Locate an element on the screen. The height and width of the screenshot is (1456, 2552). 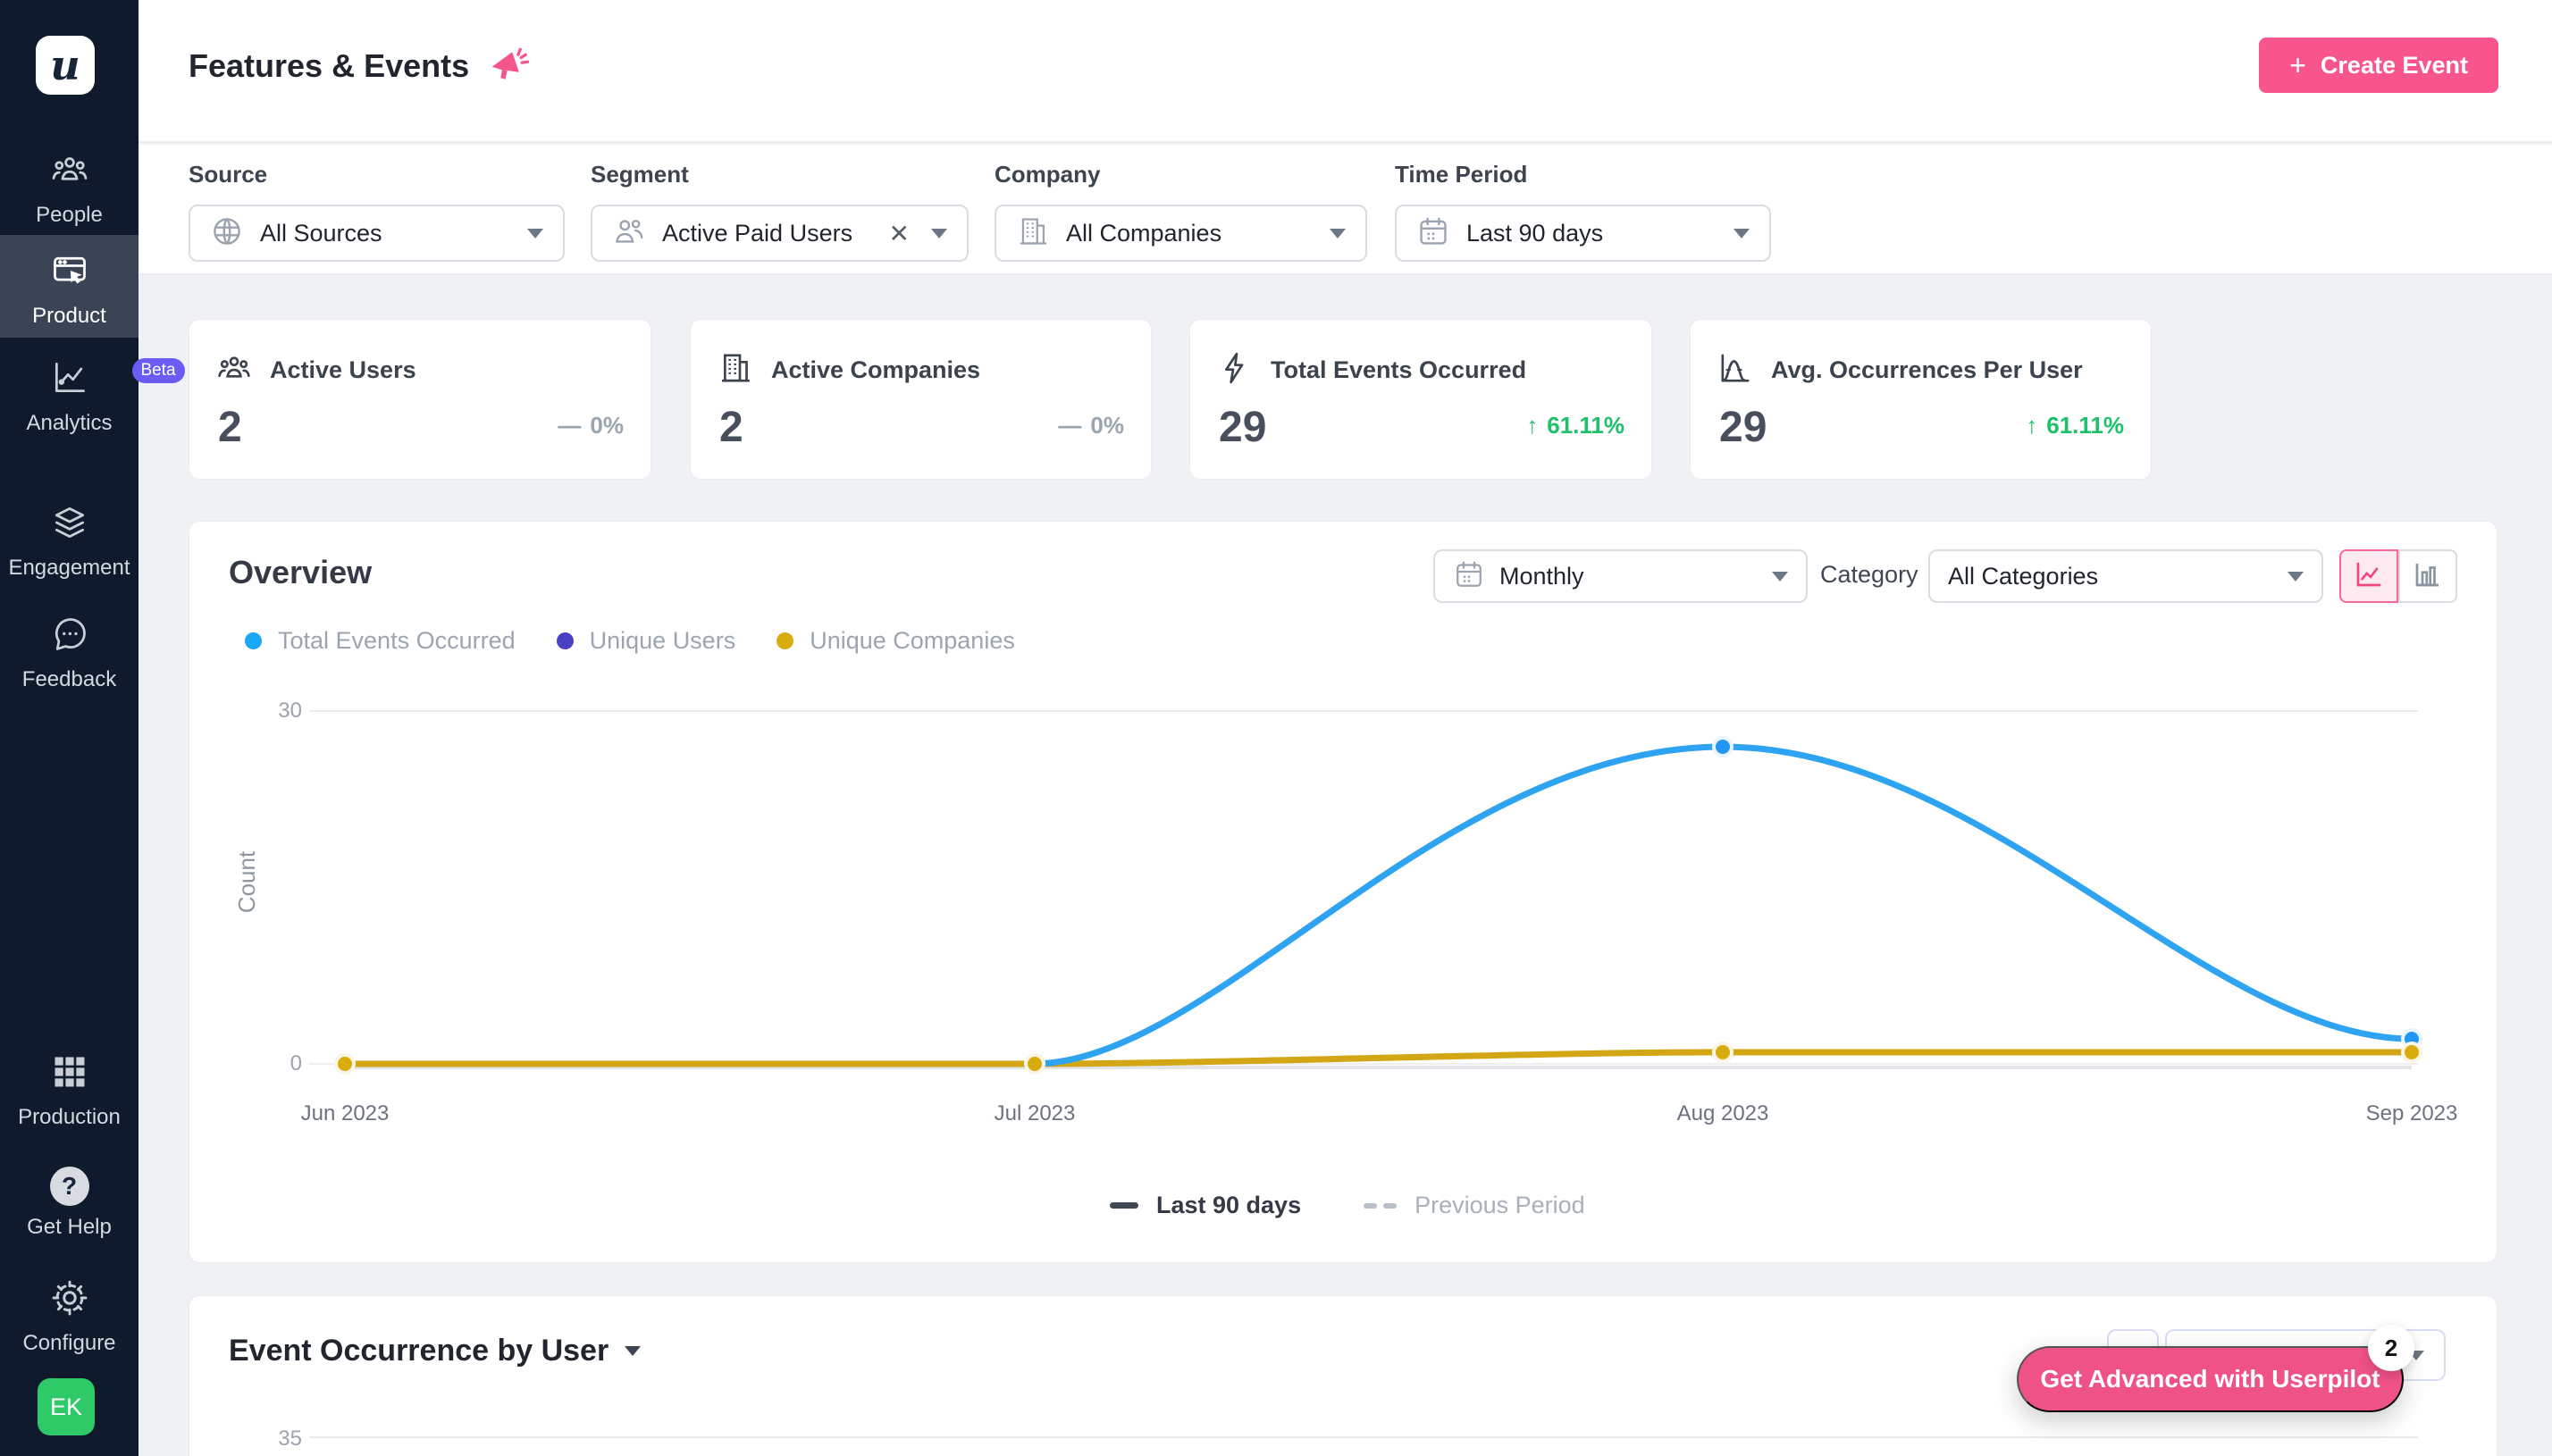
stat-title: Total Events Occurred is located at coordinates (1399, 369).